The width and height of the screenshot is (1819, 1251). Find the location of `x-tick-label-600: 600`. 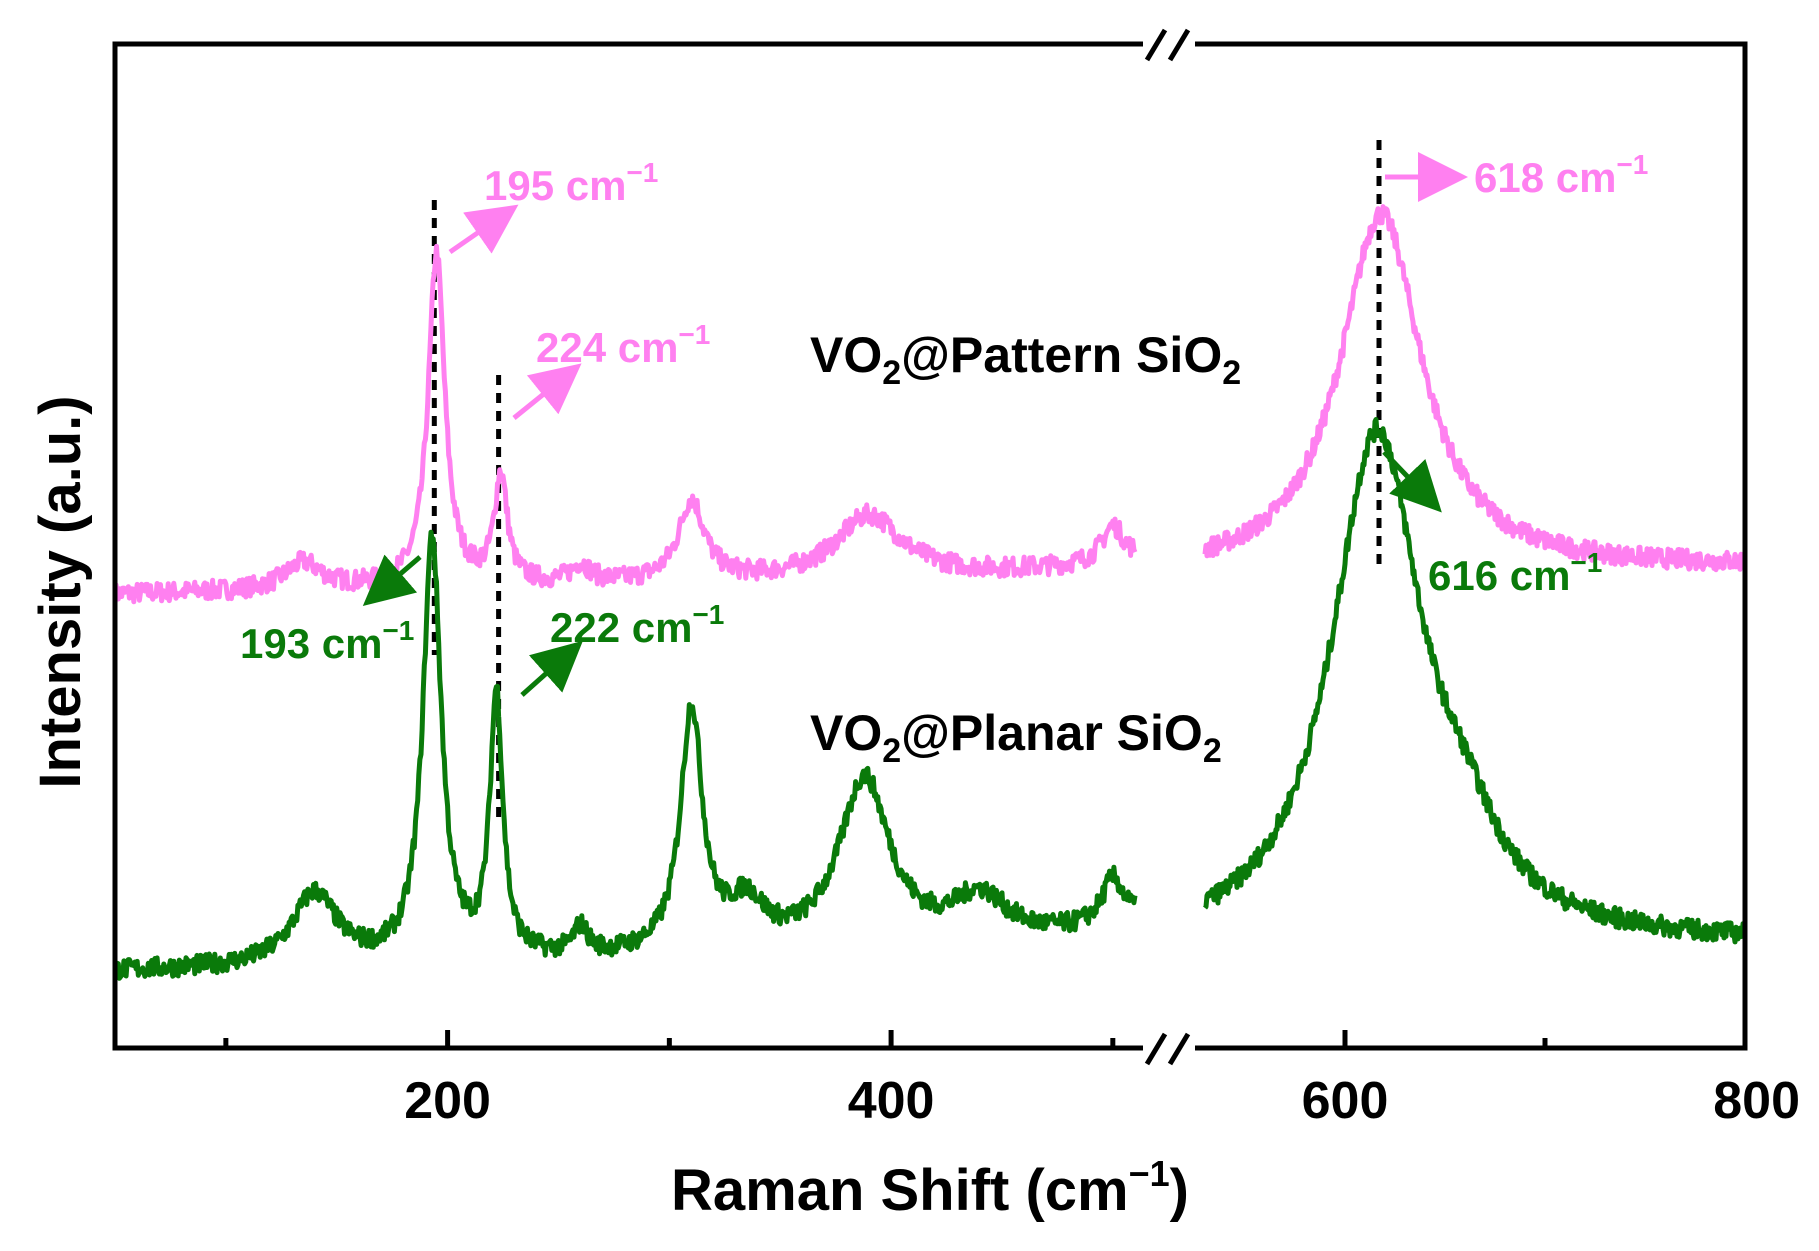

x-tick-label-600: 600 is located at coordinates (1345, 1101).